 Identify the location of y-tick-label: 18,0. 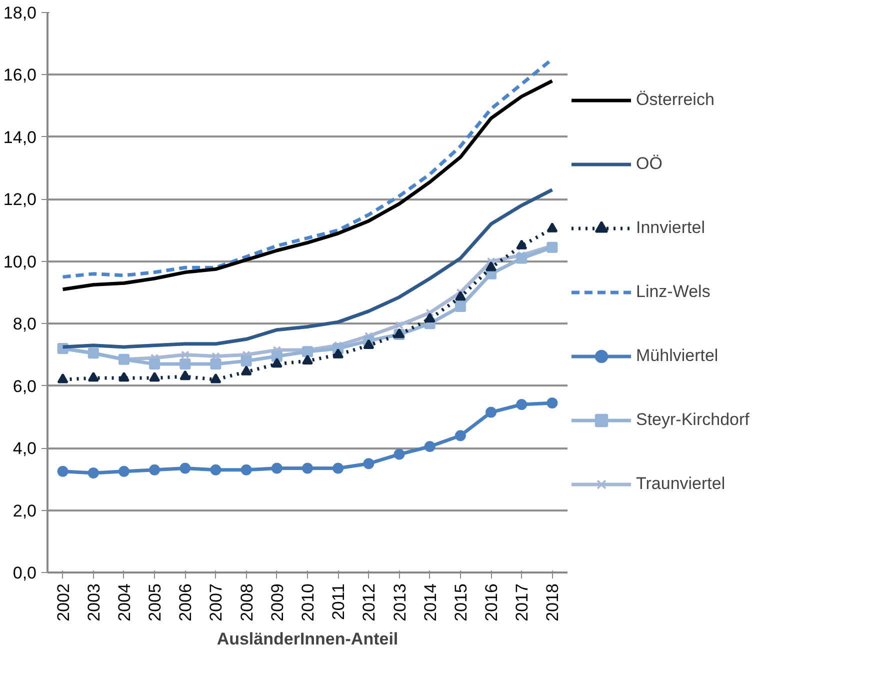
(20, 13).